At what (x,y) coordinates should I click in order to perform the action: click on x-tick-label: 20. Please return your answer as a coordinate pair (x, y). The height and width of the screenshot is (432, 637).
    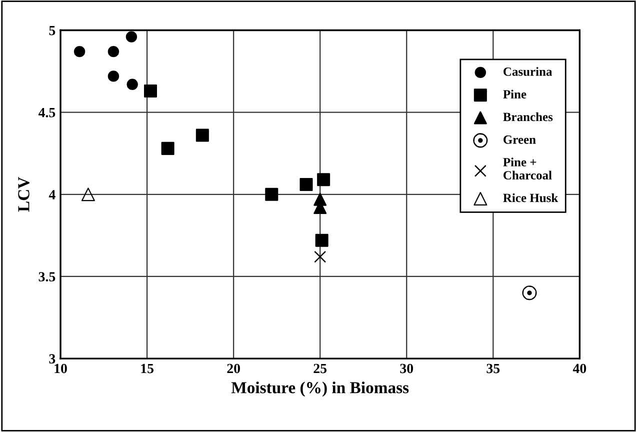
    Looking at the image, I should click on (233, 369).